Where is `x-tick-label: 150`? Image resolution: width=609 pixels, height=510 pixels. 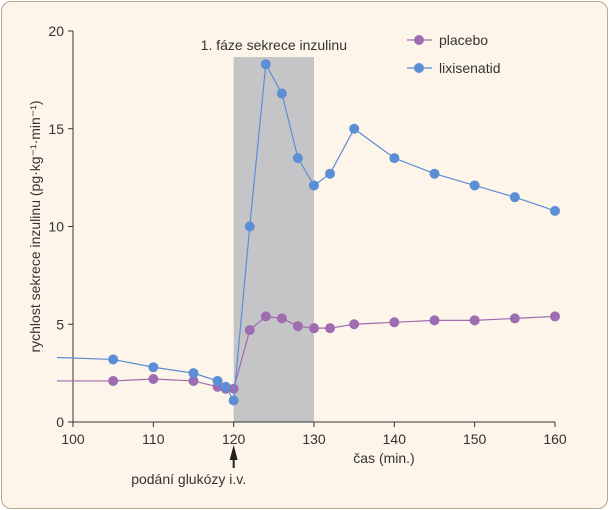 x-tick-label: 150 is located at coordinates (475, 439).